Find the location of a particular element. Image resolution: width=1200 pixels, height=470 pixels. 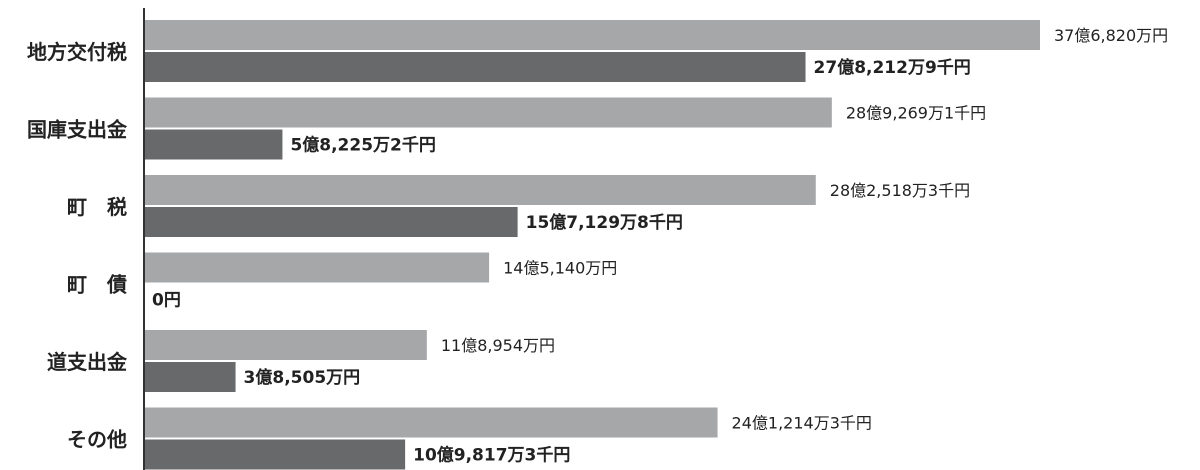

data-label-series-2: 0円 is located at coordinates (166, 301).